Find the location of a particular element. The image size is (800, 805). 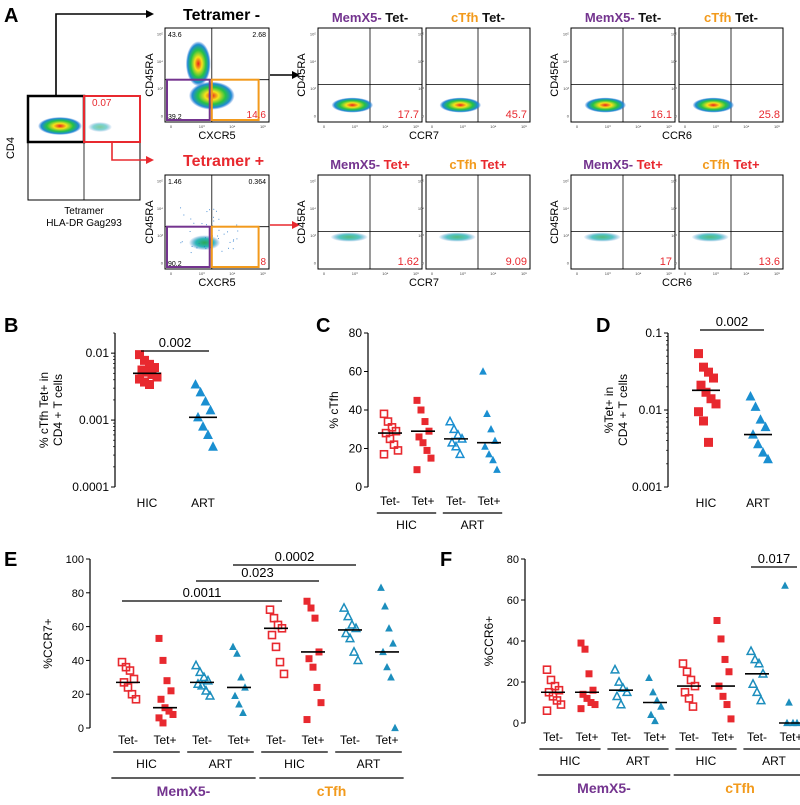

quadrant-value: 45.7 is located at coordinates (516, 115).